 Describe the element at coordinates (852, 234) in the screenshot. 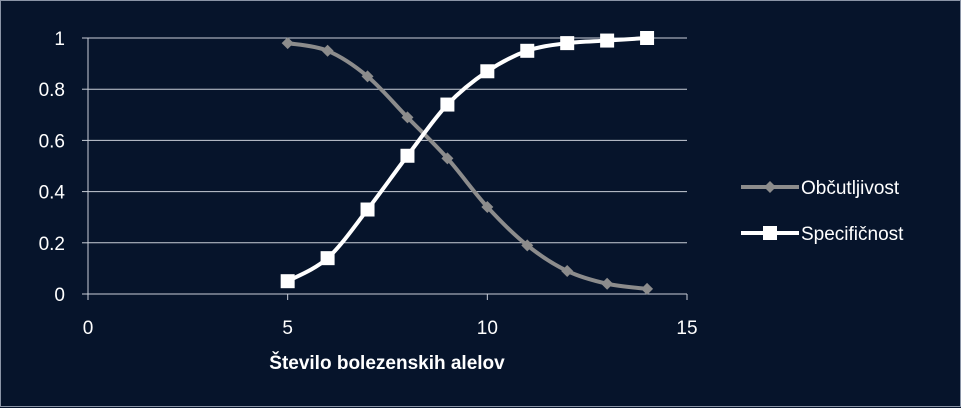

I see `legend-label: Specifičnost` at that location.